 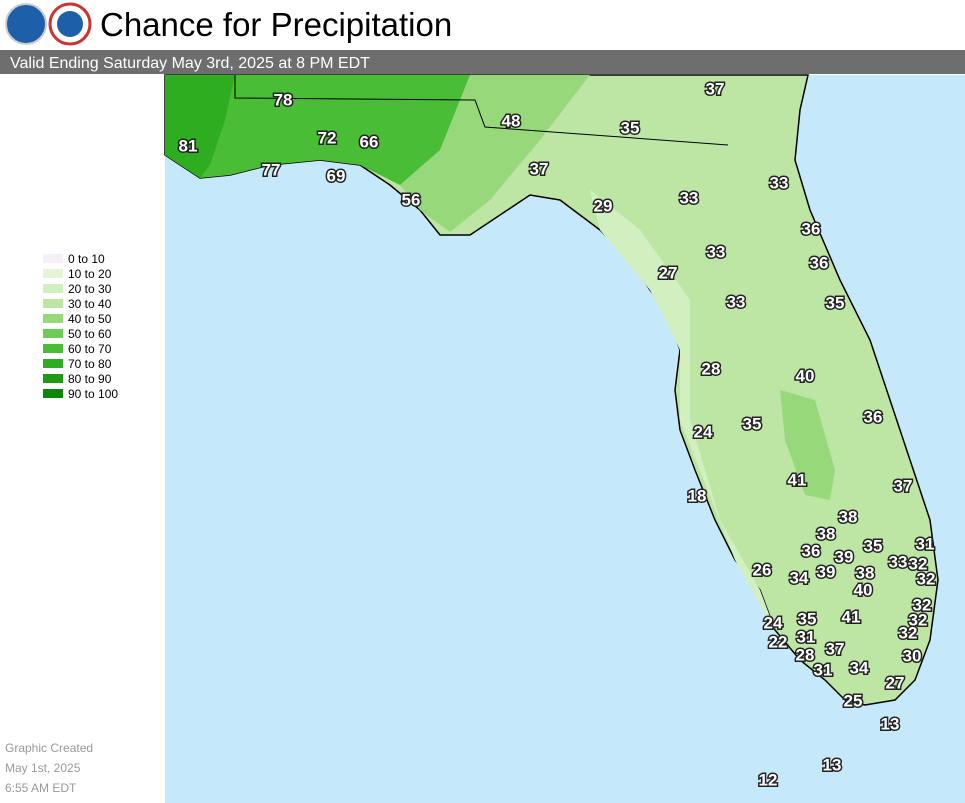 I want to click on point-label: 26, so click(x=762, y=569).